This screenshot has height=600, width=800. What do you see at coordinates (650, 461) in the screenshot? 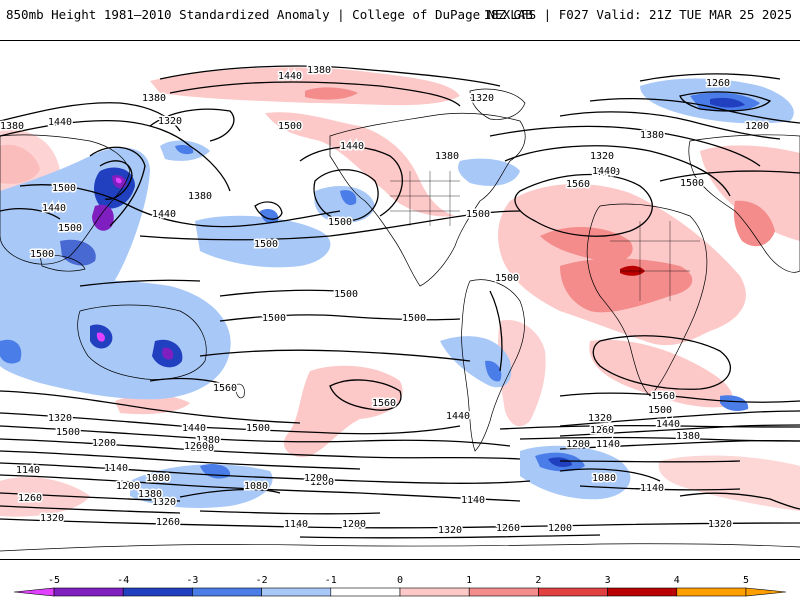
I see `contour-1140-east` at bounding box center [650, 461].